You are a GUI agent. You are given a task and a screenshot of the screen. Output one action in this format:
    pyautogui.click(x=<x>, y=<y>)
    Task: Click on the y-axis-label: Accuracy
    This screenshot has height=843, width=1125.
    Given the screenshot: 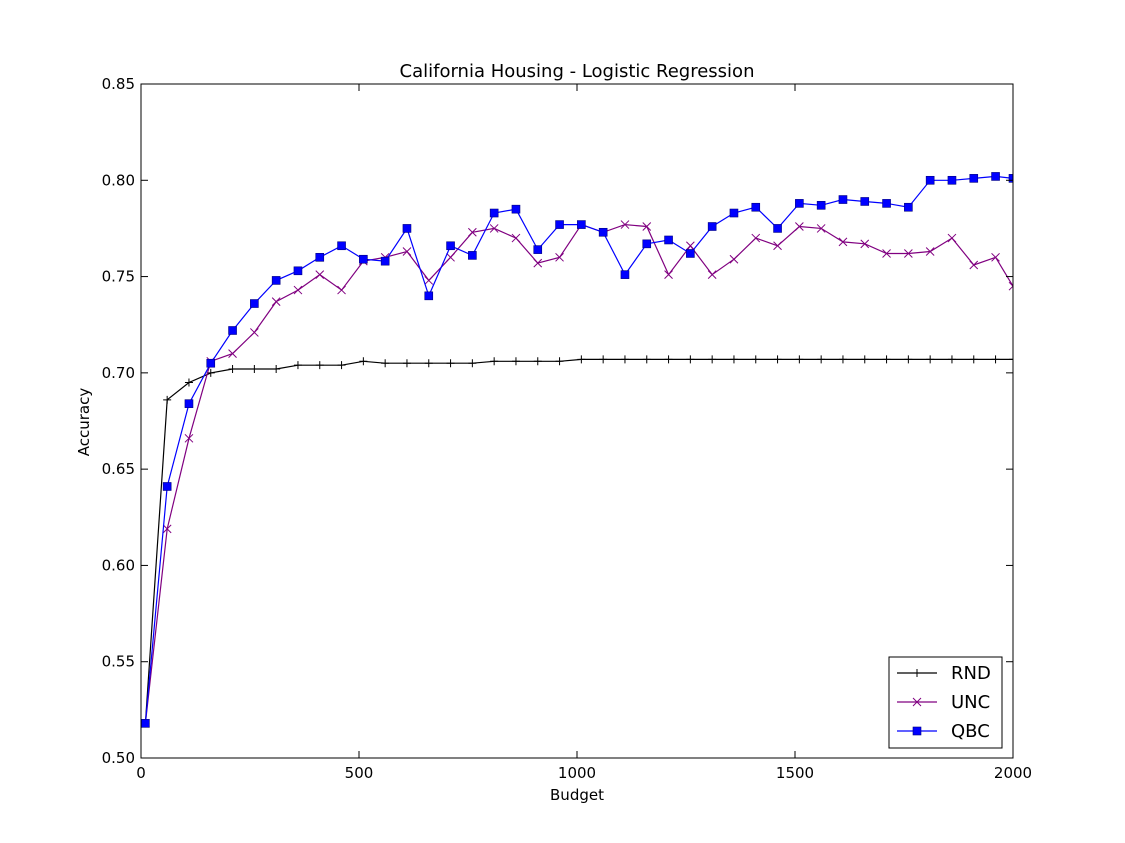 What is the action you would take?
    pyautogui.click(x=84, y=422)
    